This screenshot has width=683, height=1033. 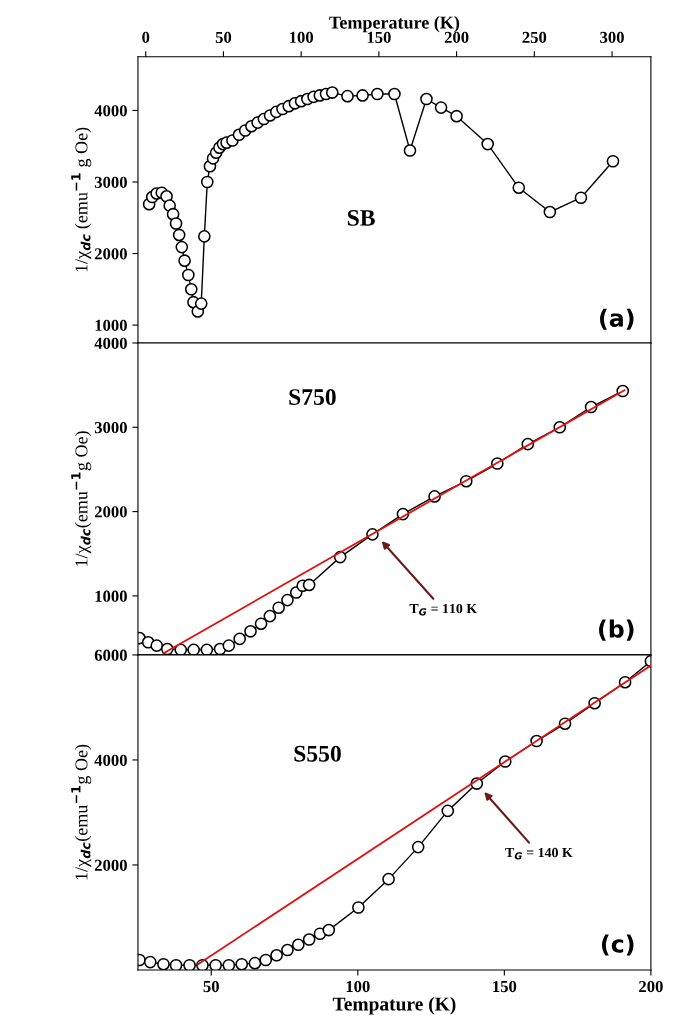 What do you see at coordinates (539, 853) in the screenshot?
I see `annotation: T$_{G}$ = 140 K` at bounding box center [539, 853].